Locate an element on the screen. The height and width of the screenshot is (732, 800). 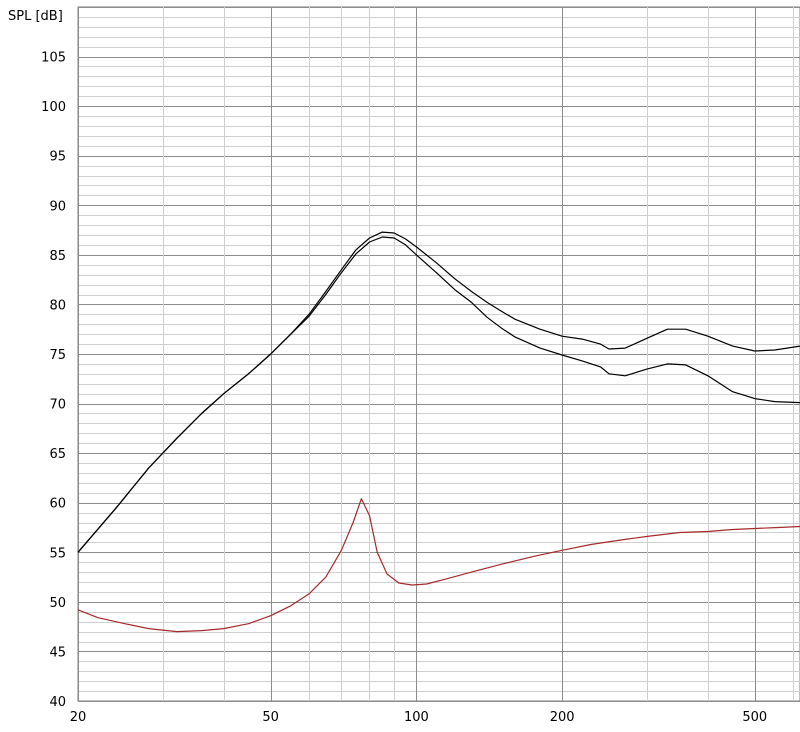
x-tick-label: 50 is located at coordinates (270, 717).